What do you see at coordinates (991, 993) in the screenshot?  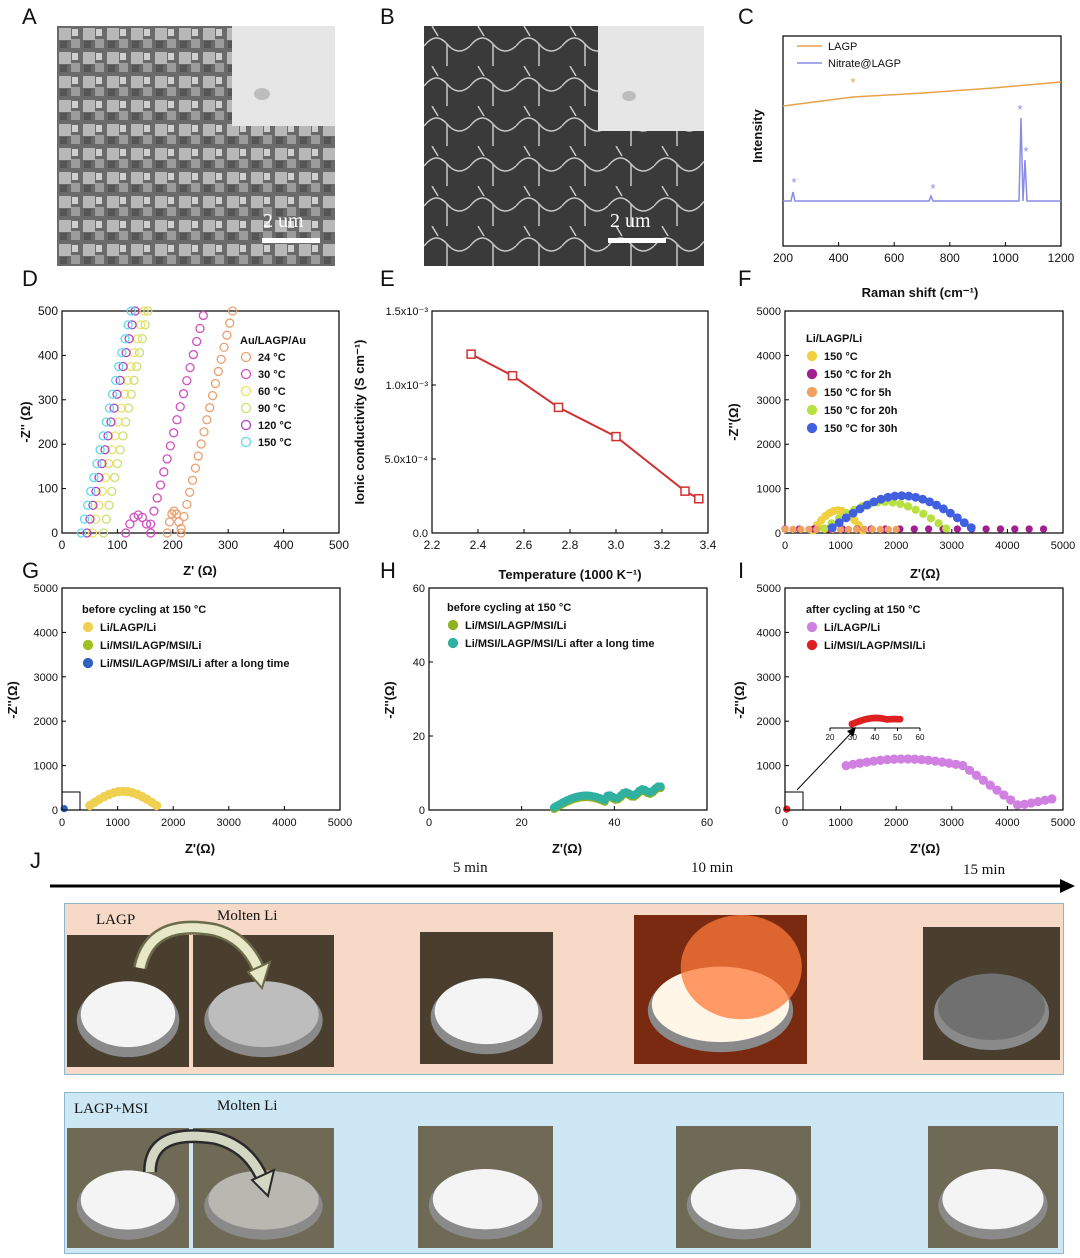 I see `photo-lagp-15min` at bounding box center [991, 993].